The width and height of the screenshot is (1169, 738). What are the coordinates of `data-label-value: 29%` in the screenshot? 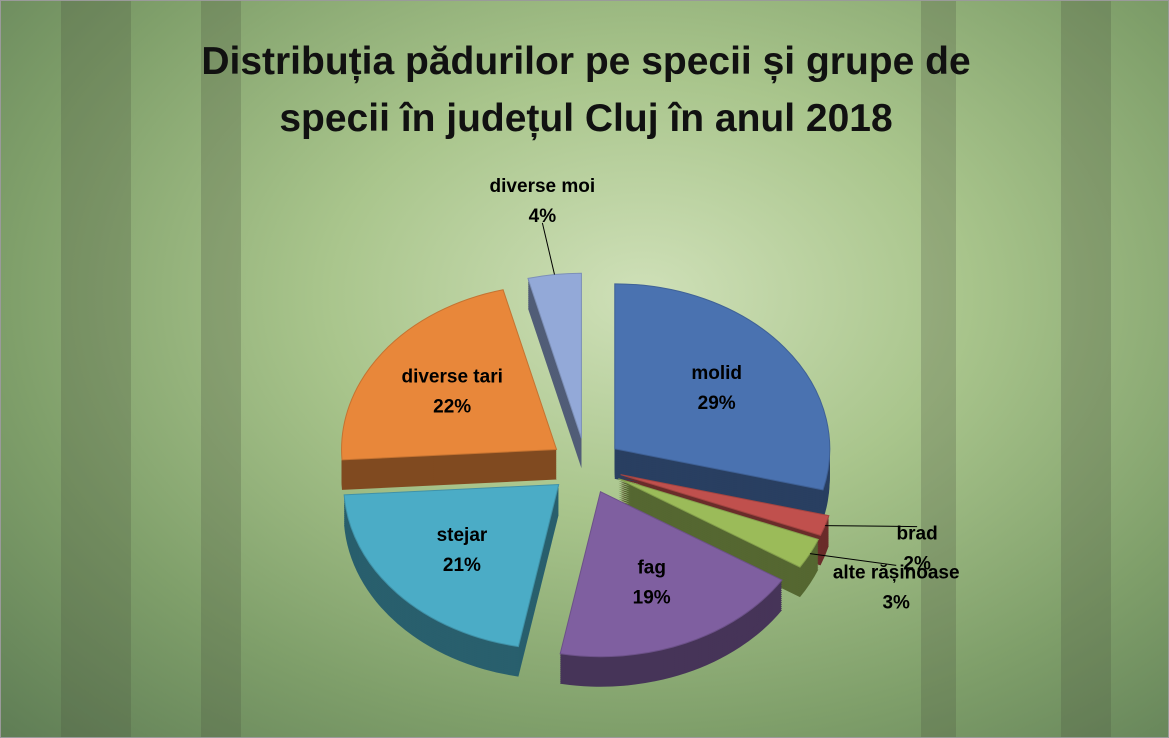 It's located at (717, 403).